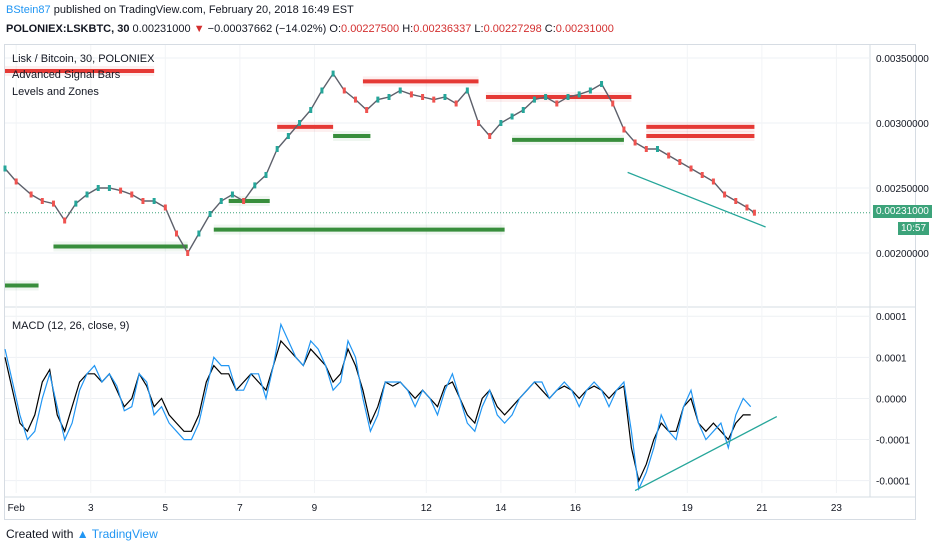 This screenshot has height=550, width=932. What do you see at coordinates (408, 29) in the screenshot?
I see `high-label: H:` at bounding box center [408, 29].